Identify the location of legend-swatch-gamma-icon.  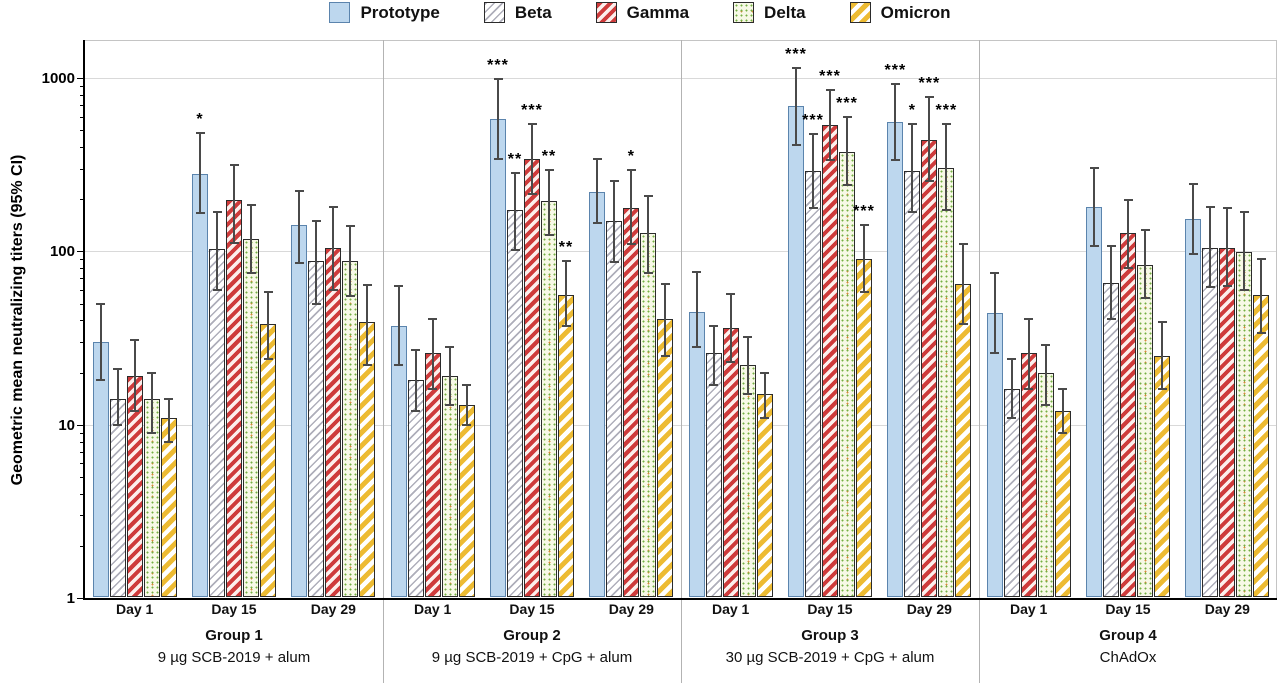
(606, 12).